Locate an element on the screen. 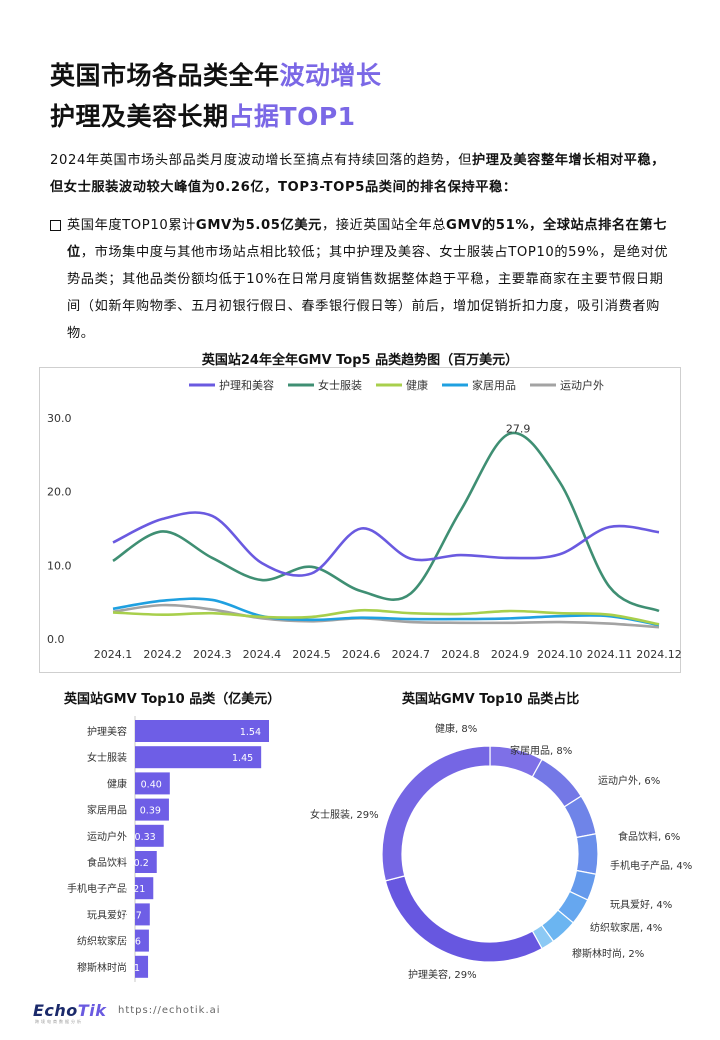 This screenshot has width=720, height=1040. donut-slice-label: 手机电子产品, 4% is located at coordinates (651, 865).